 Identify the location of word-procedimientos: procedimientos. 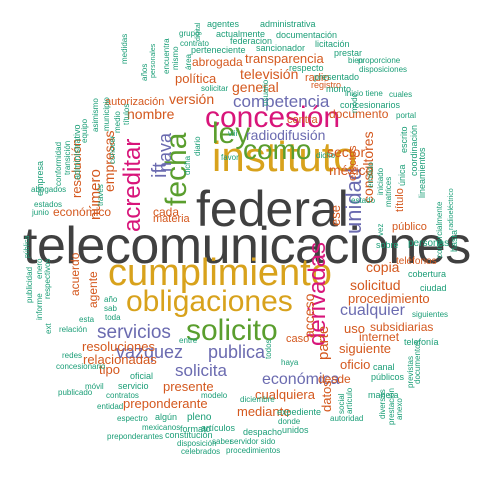
(253, 450).